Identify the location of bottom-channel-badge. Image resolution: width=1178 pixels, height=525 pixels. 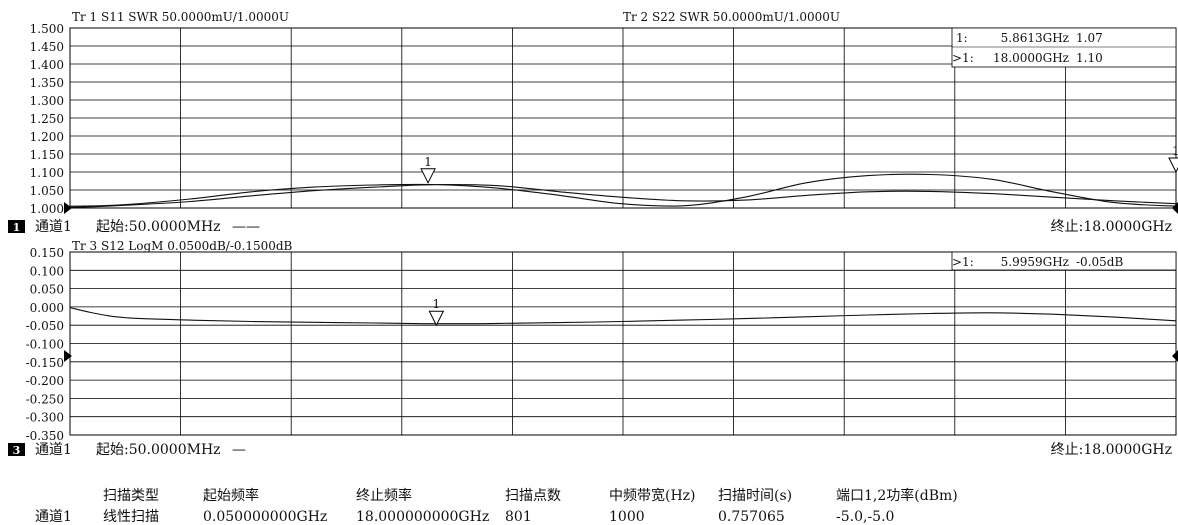
(16, 449).